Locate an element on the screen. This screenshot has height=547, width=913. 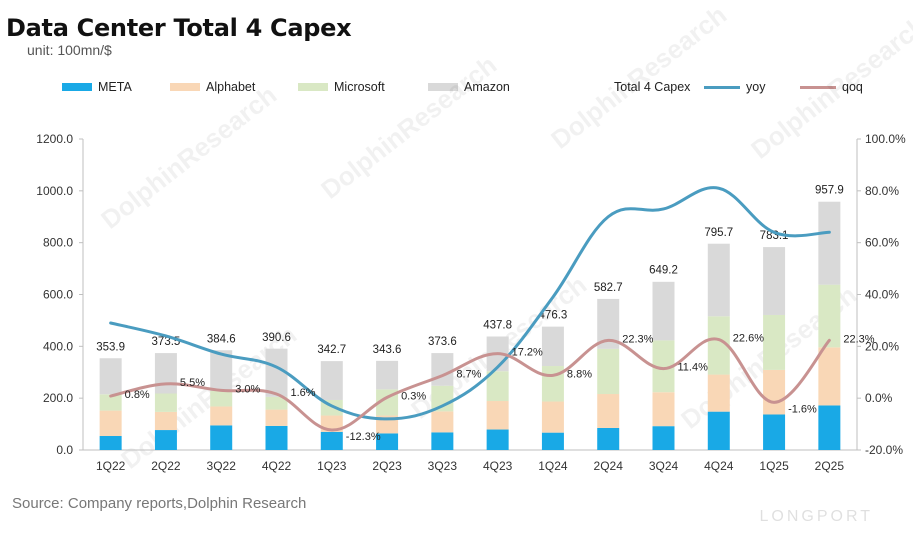
qoq-label: 11.4% is located at coordinates (693, 368).